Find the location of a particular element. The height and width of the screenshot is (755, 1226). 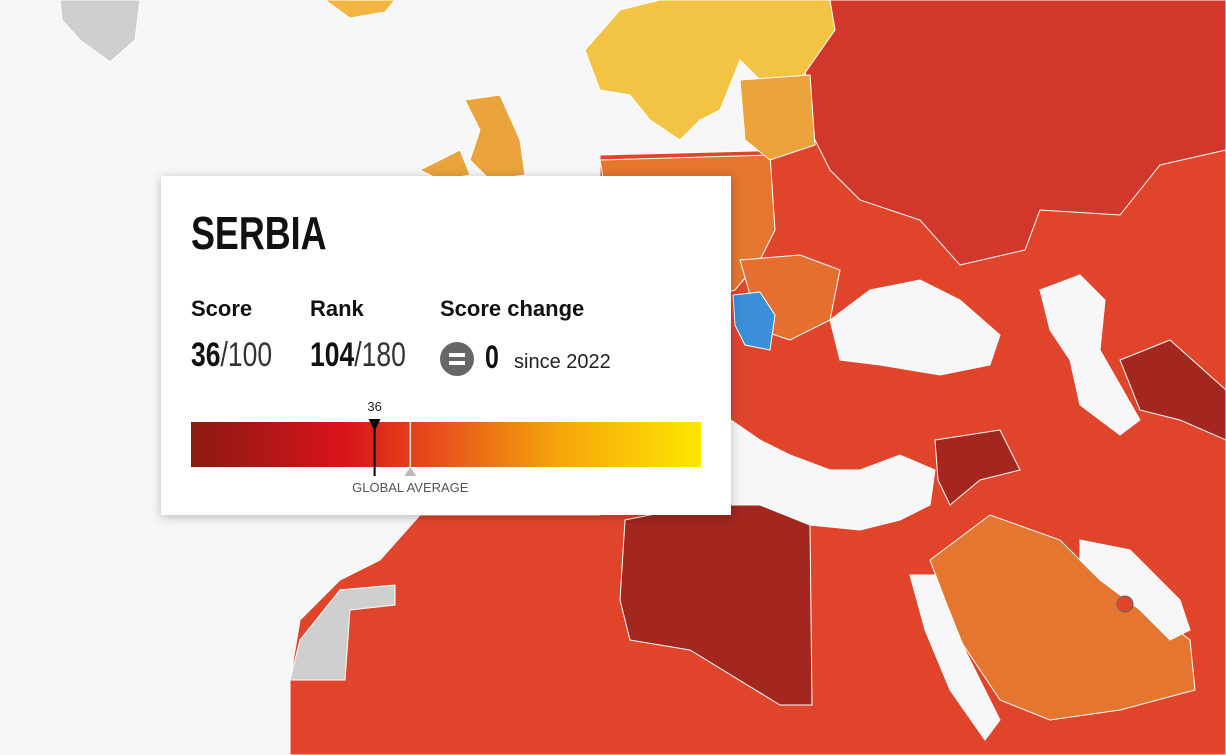

rank: 104/180 is located at coordinates (371, 355).